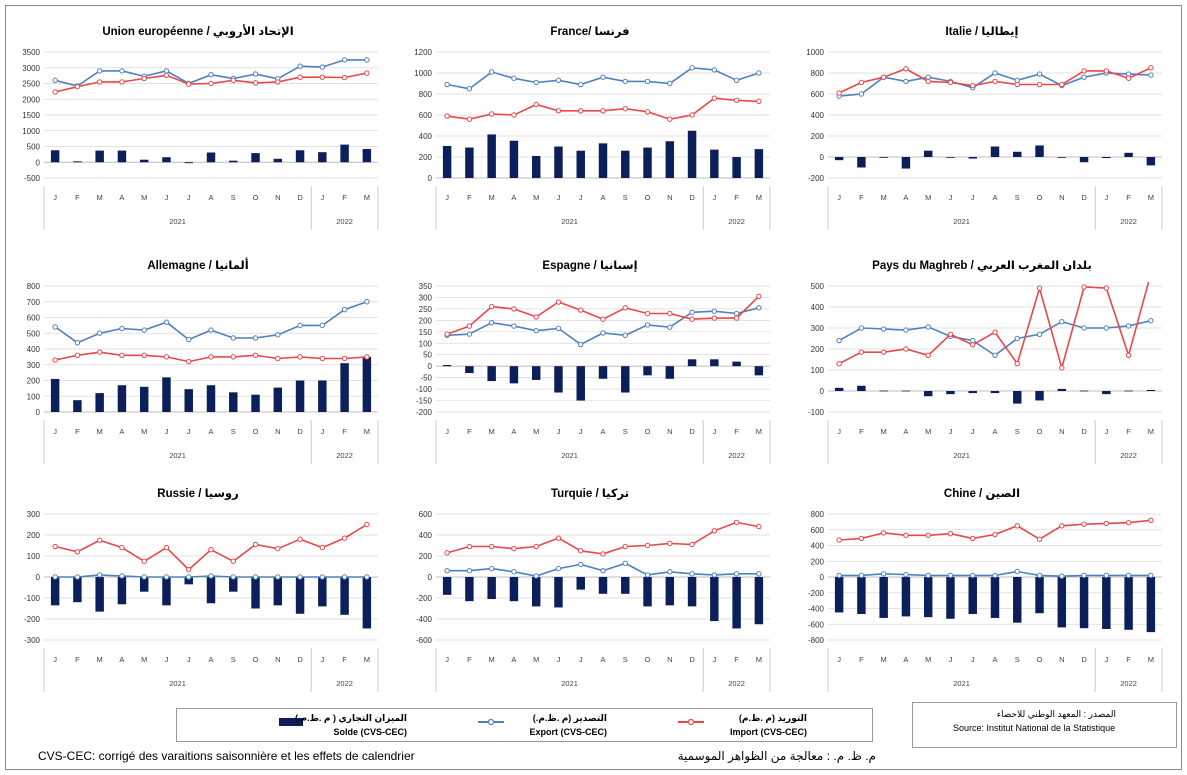  I want to click on y-tick-label: 3000, so click(31, 68).